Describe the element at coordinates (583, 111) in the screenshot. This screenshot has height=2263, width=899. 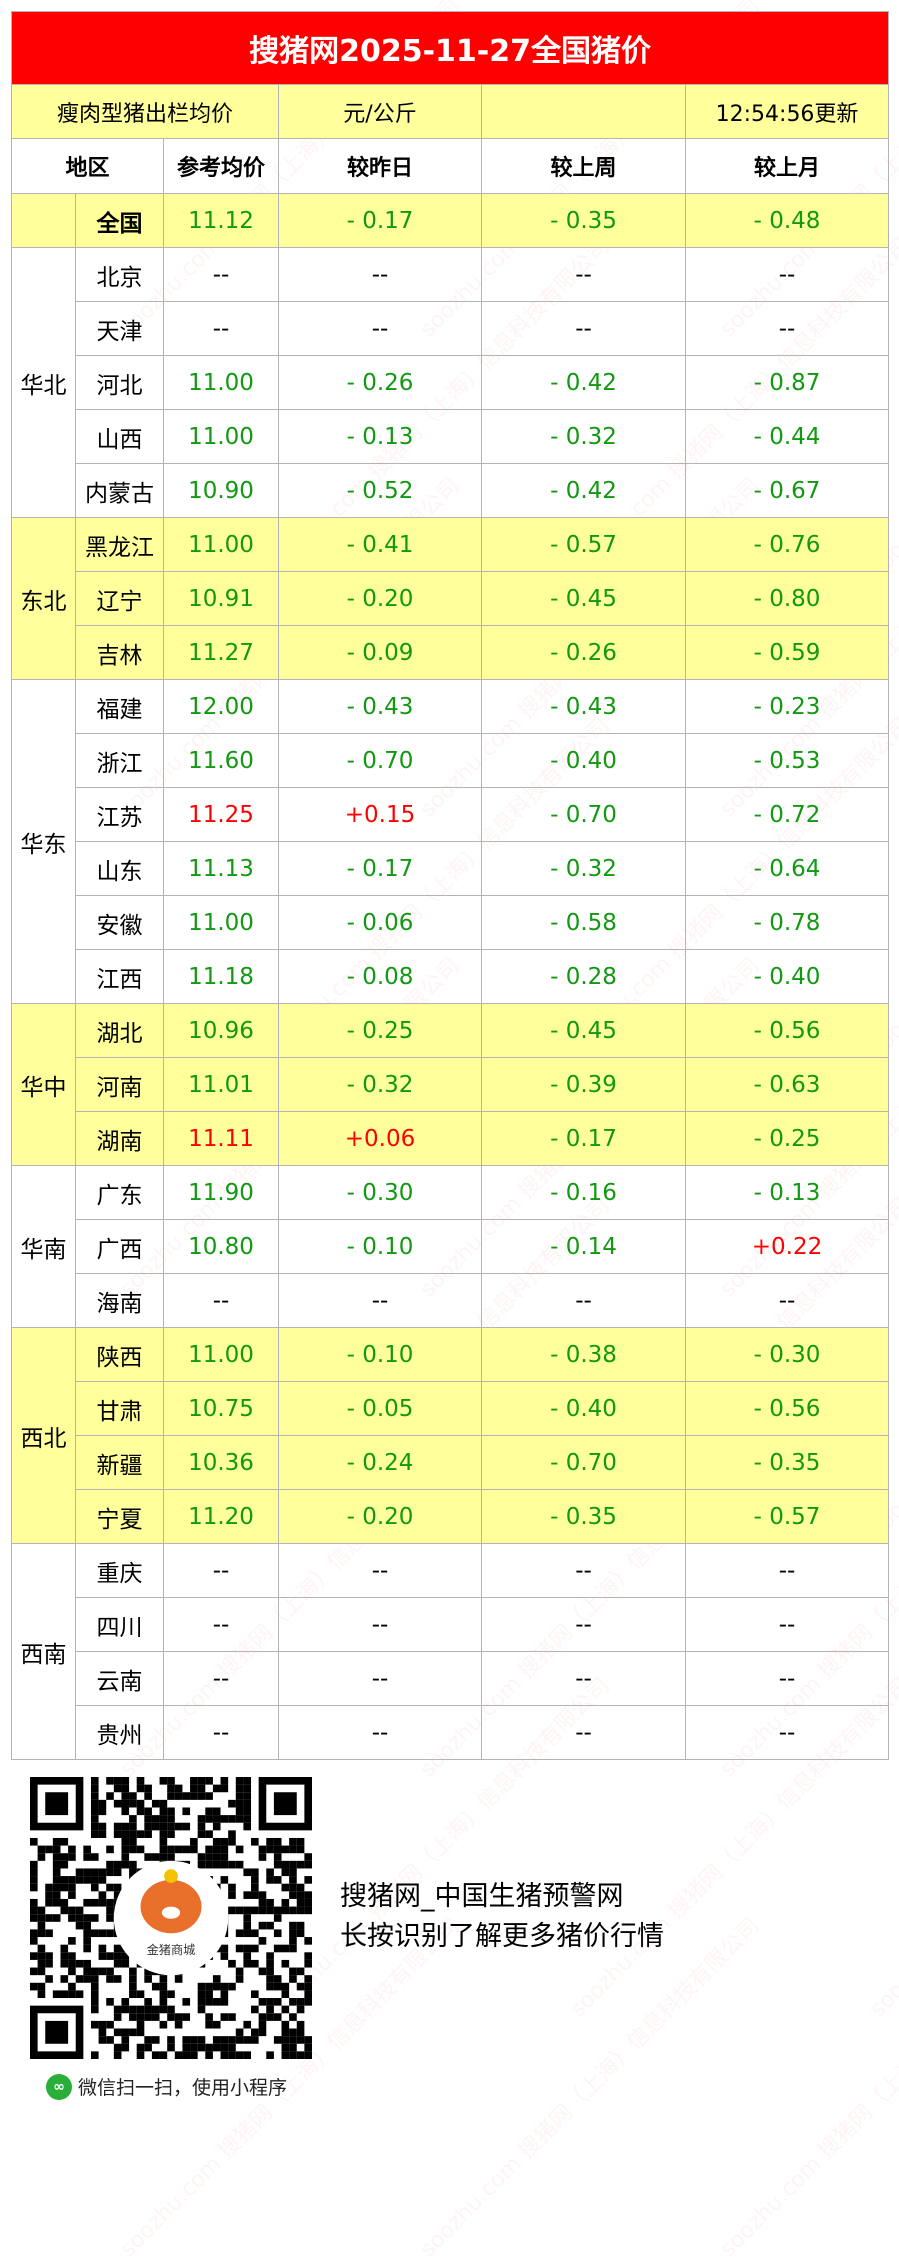
I see `blank-cell` at that location.